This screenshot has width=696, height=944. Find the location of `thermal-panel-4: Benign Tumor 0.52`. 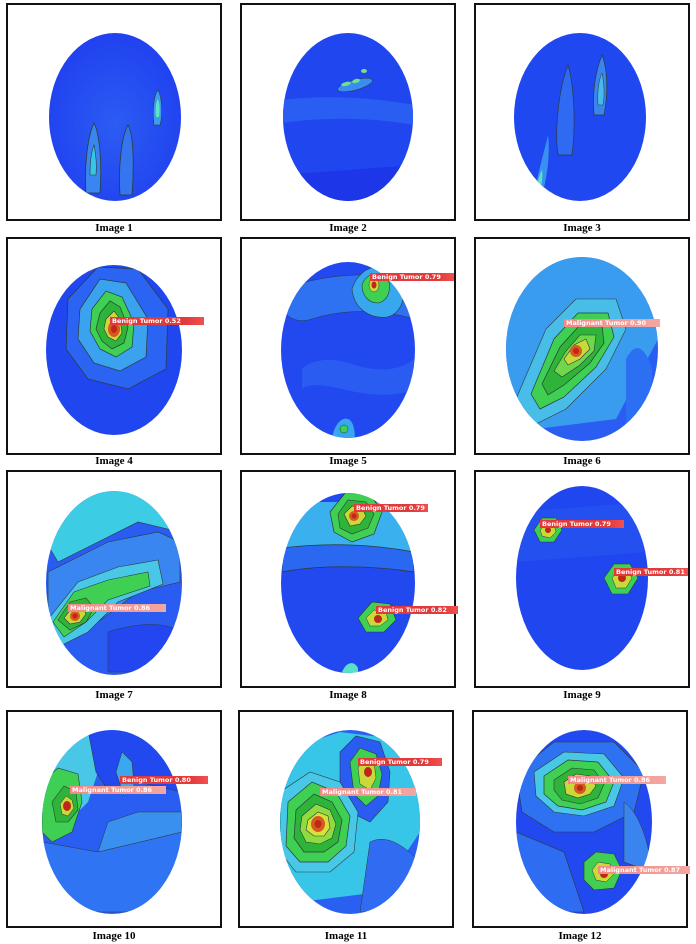

thermal-panel-4: Benign Tumor 0.52 is located at coordinates (114, 346).